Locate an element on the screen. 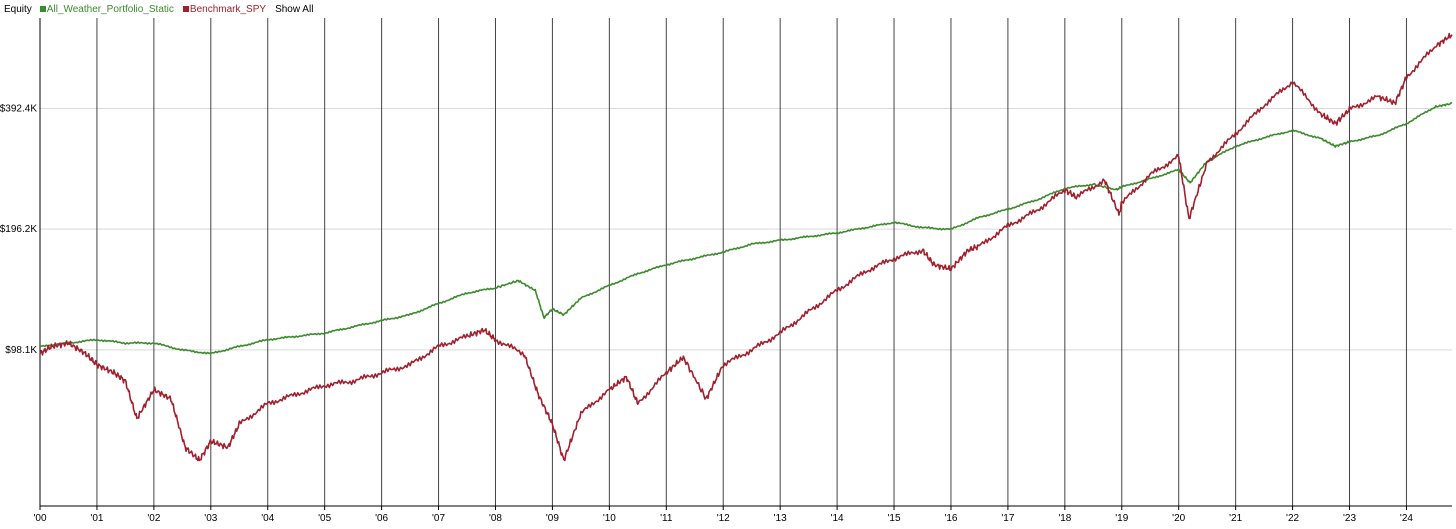 The height and width of the screenshot is (529, 1456). x-tick-label: '23 is located at coordinates (1349, 518).